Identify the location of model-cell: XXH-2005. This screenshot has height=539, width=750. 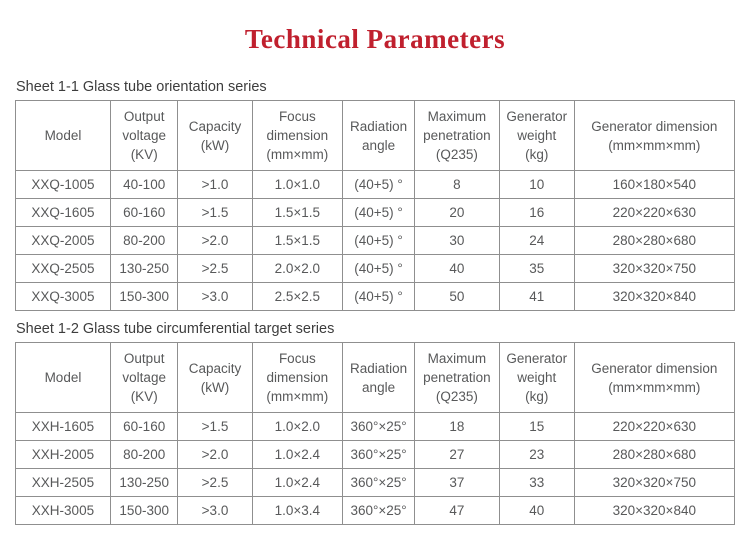
(63, 455).